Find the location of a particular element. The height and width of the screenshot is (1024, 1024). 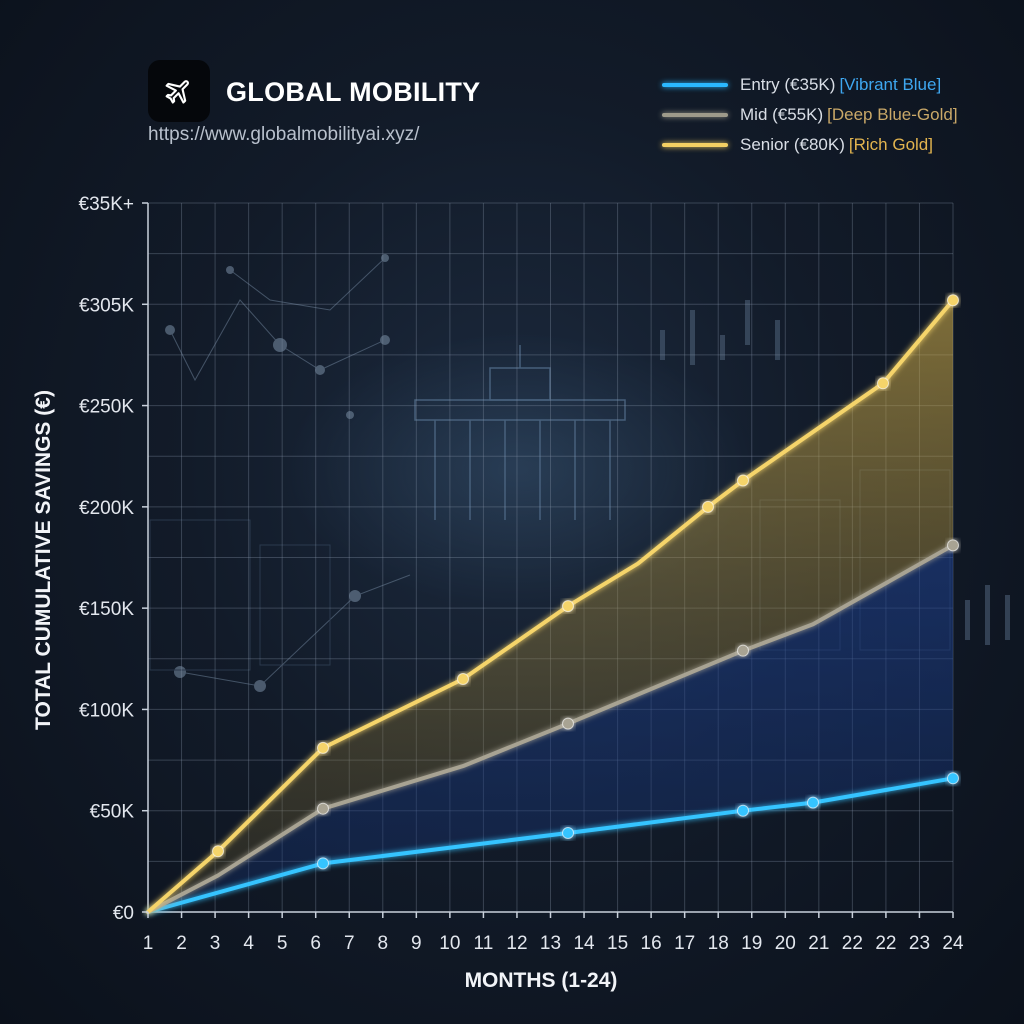

x-tick-label: 16 is located at coordinates (651, 943).